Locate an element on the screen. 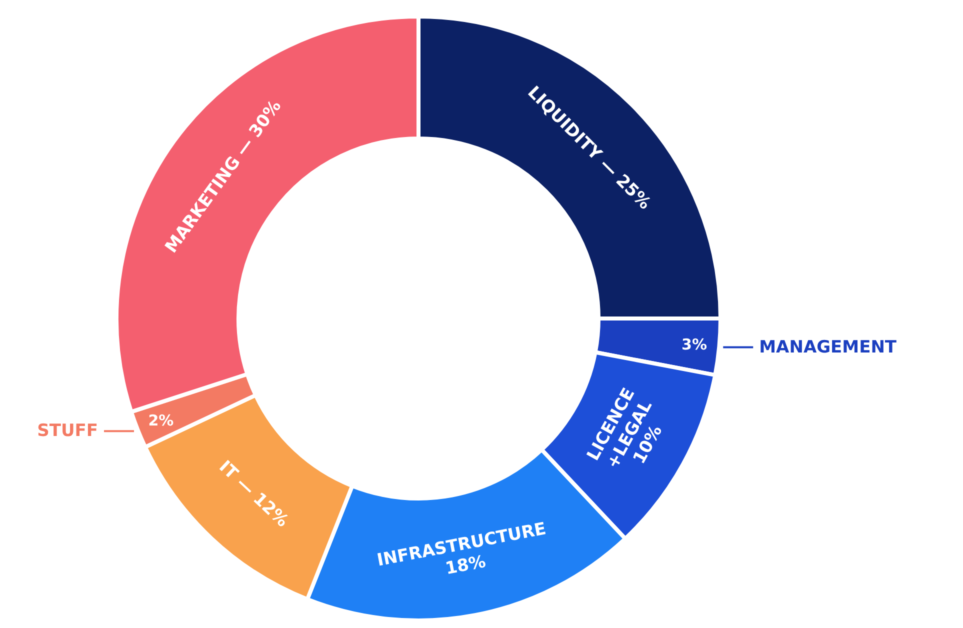 The height and width of the screenshot is (628, 963). slice-label: MANAGEMENT is located at coordinates (828, 347).